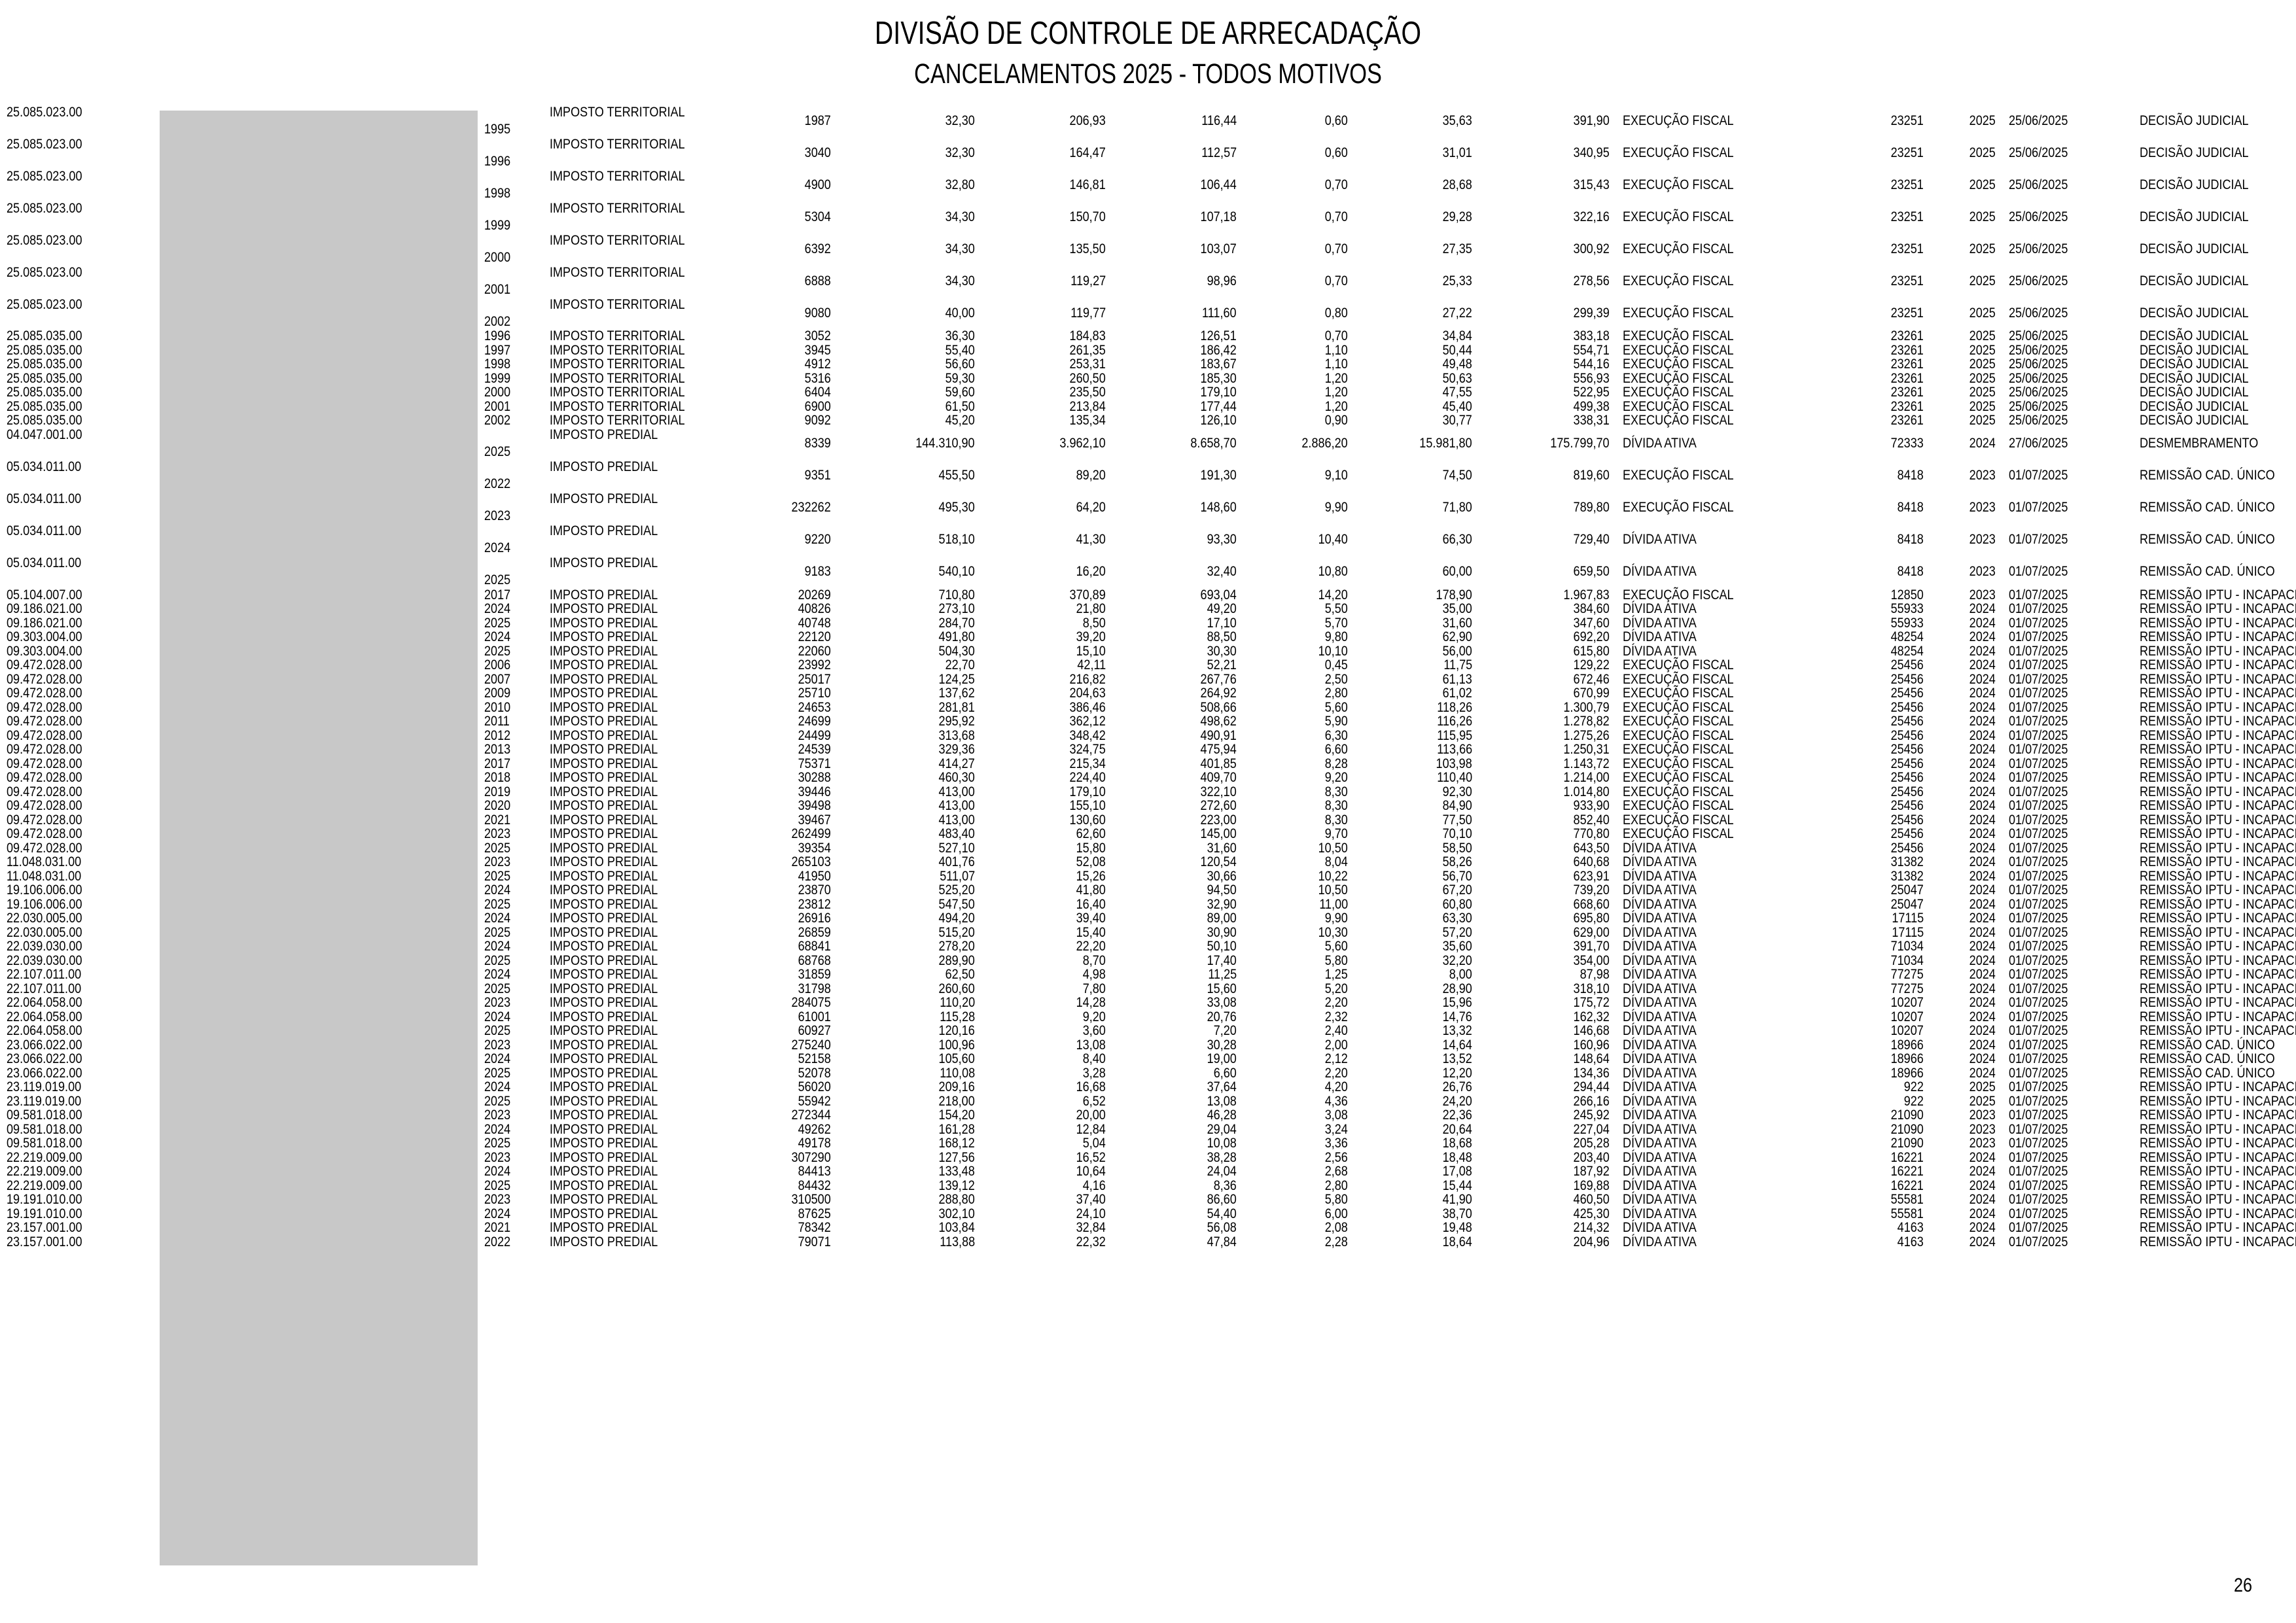 This screenshot has width=2296, height=1623. Describe the element at coordinates (957, 1185) in the screenshot. I see `cell-valor-1-value: 139,12` at that location.